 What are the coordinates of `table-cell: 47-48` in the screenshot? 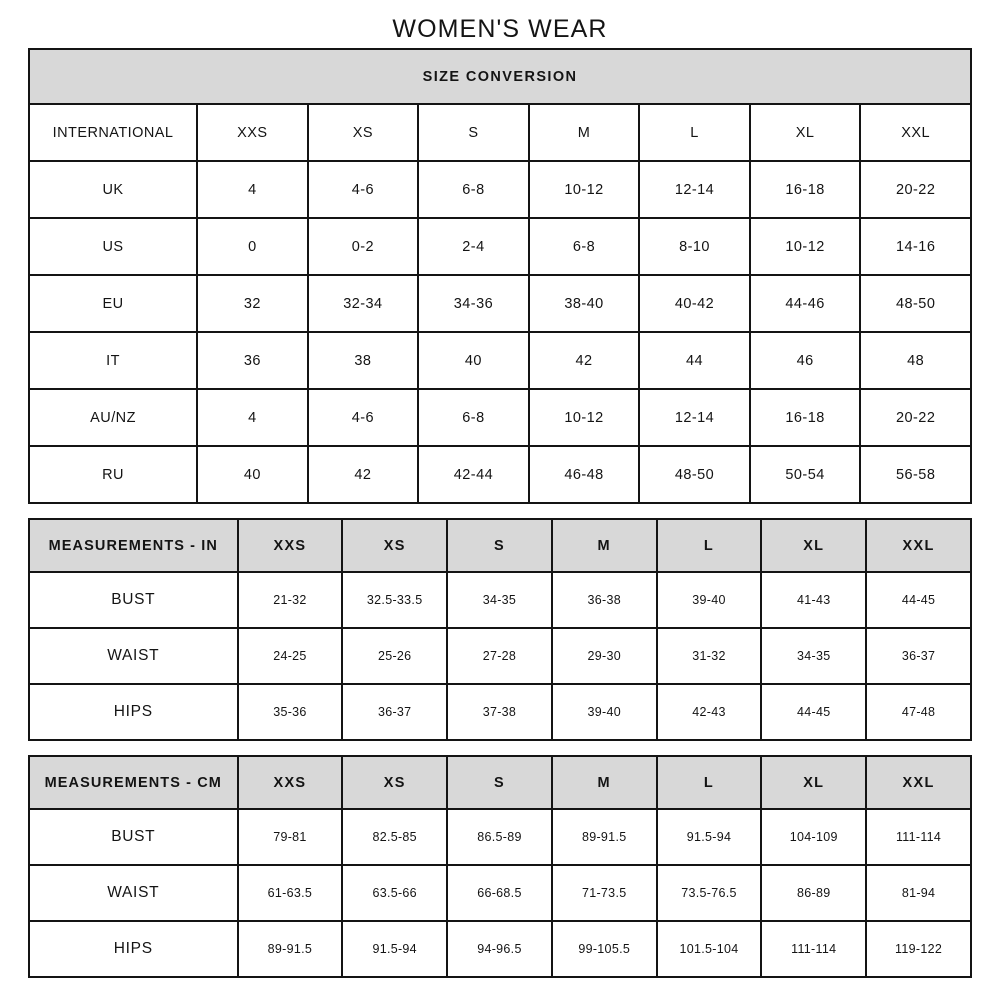 It's located at (918, 712).